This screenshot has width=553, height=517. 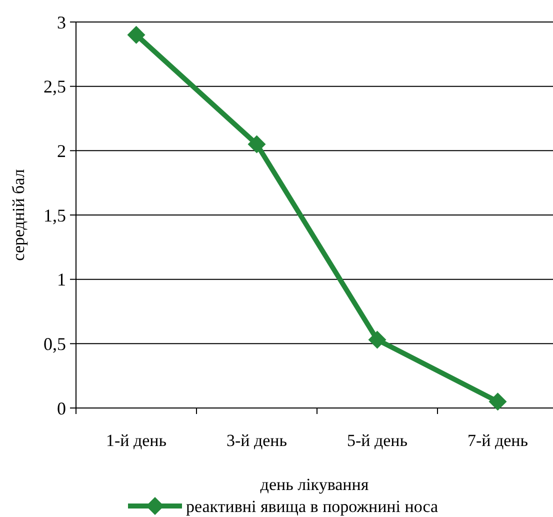 I want to click on x-axis-title: день лікування, so click(x=314, y=484).